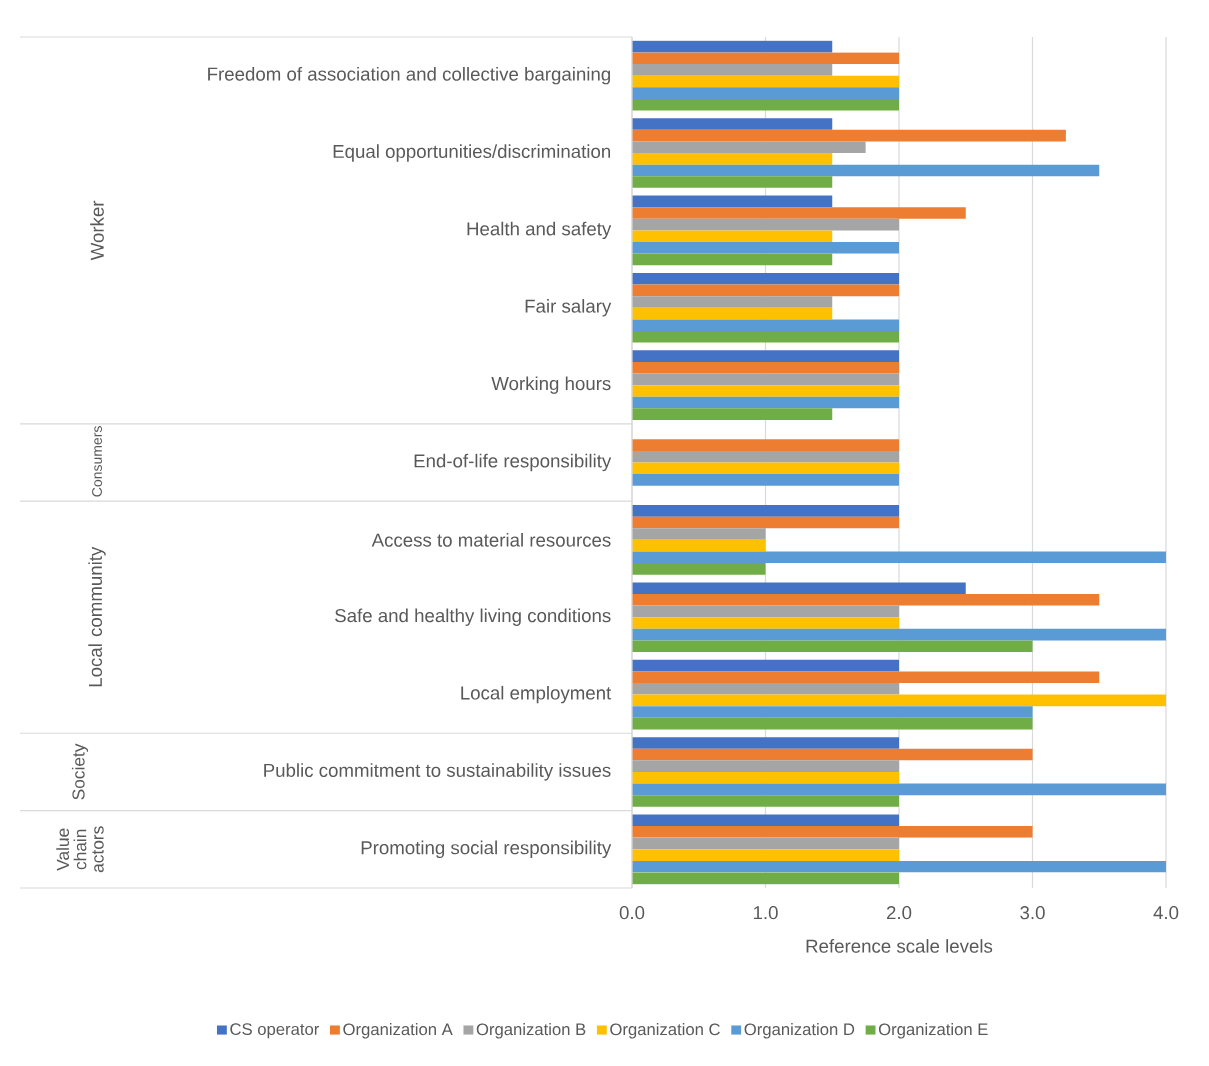 This screenshot has width=1209, height=1066. Describe the element at coordinates (275, 1031) in the screenshot. I see `legend-label: CS operator` at that location.